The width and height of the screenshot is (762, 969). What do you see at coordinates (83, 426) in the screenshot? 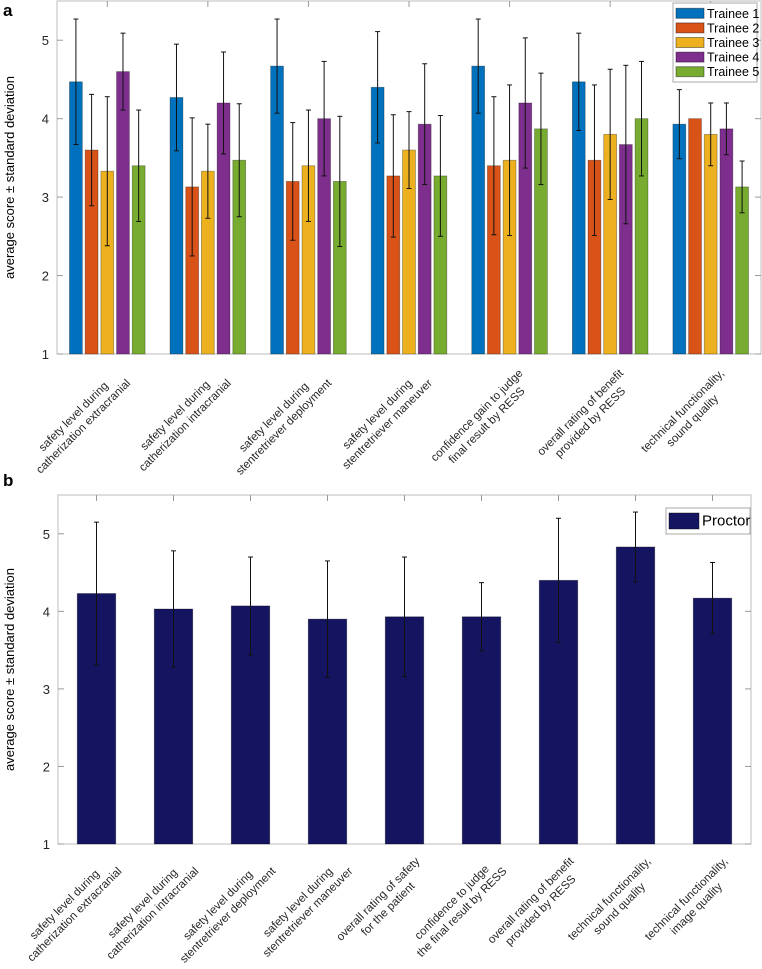
I see `x-tick-label-line: catherization extracranial` at bounding box center [83, 426].